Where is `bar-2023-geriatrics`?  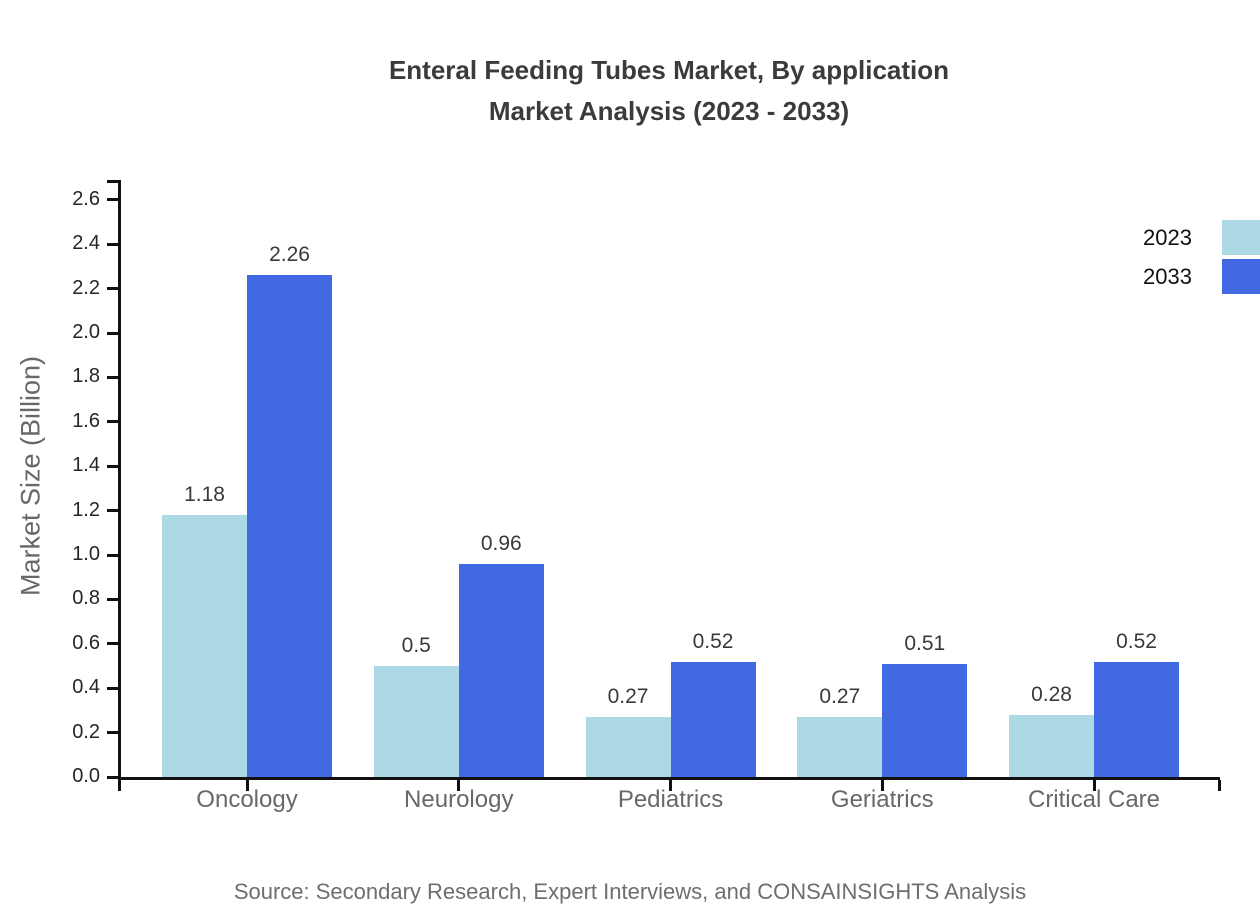 bar-2023-geriatrics is located at coordinates (840, 747).